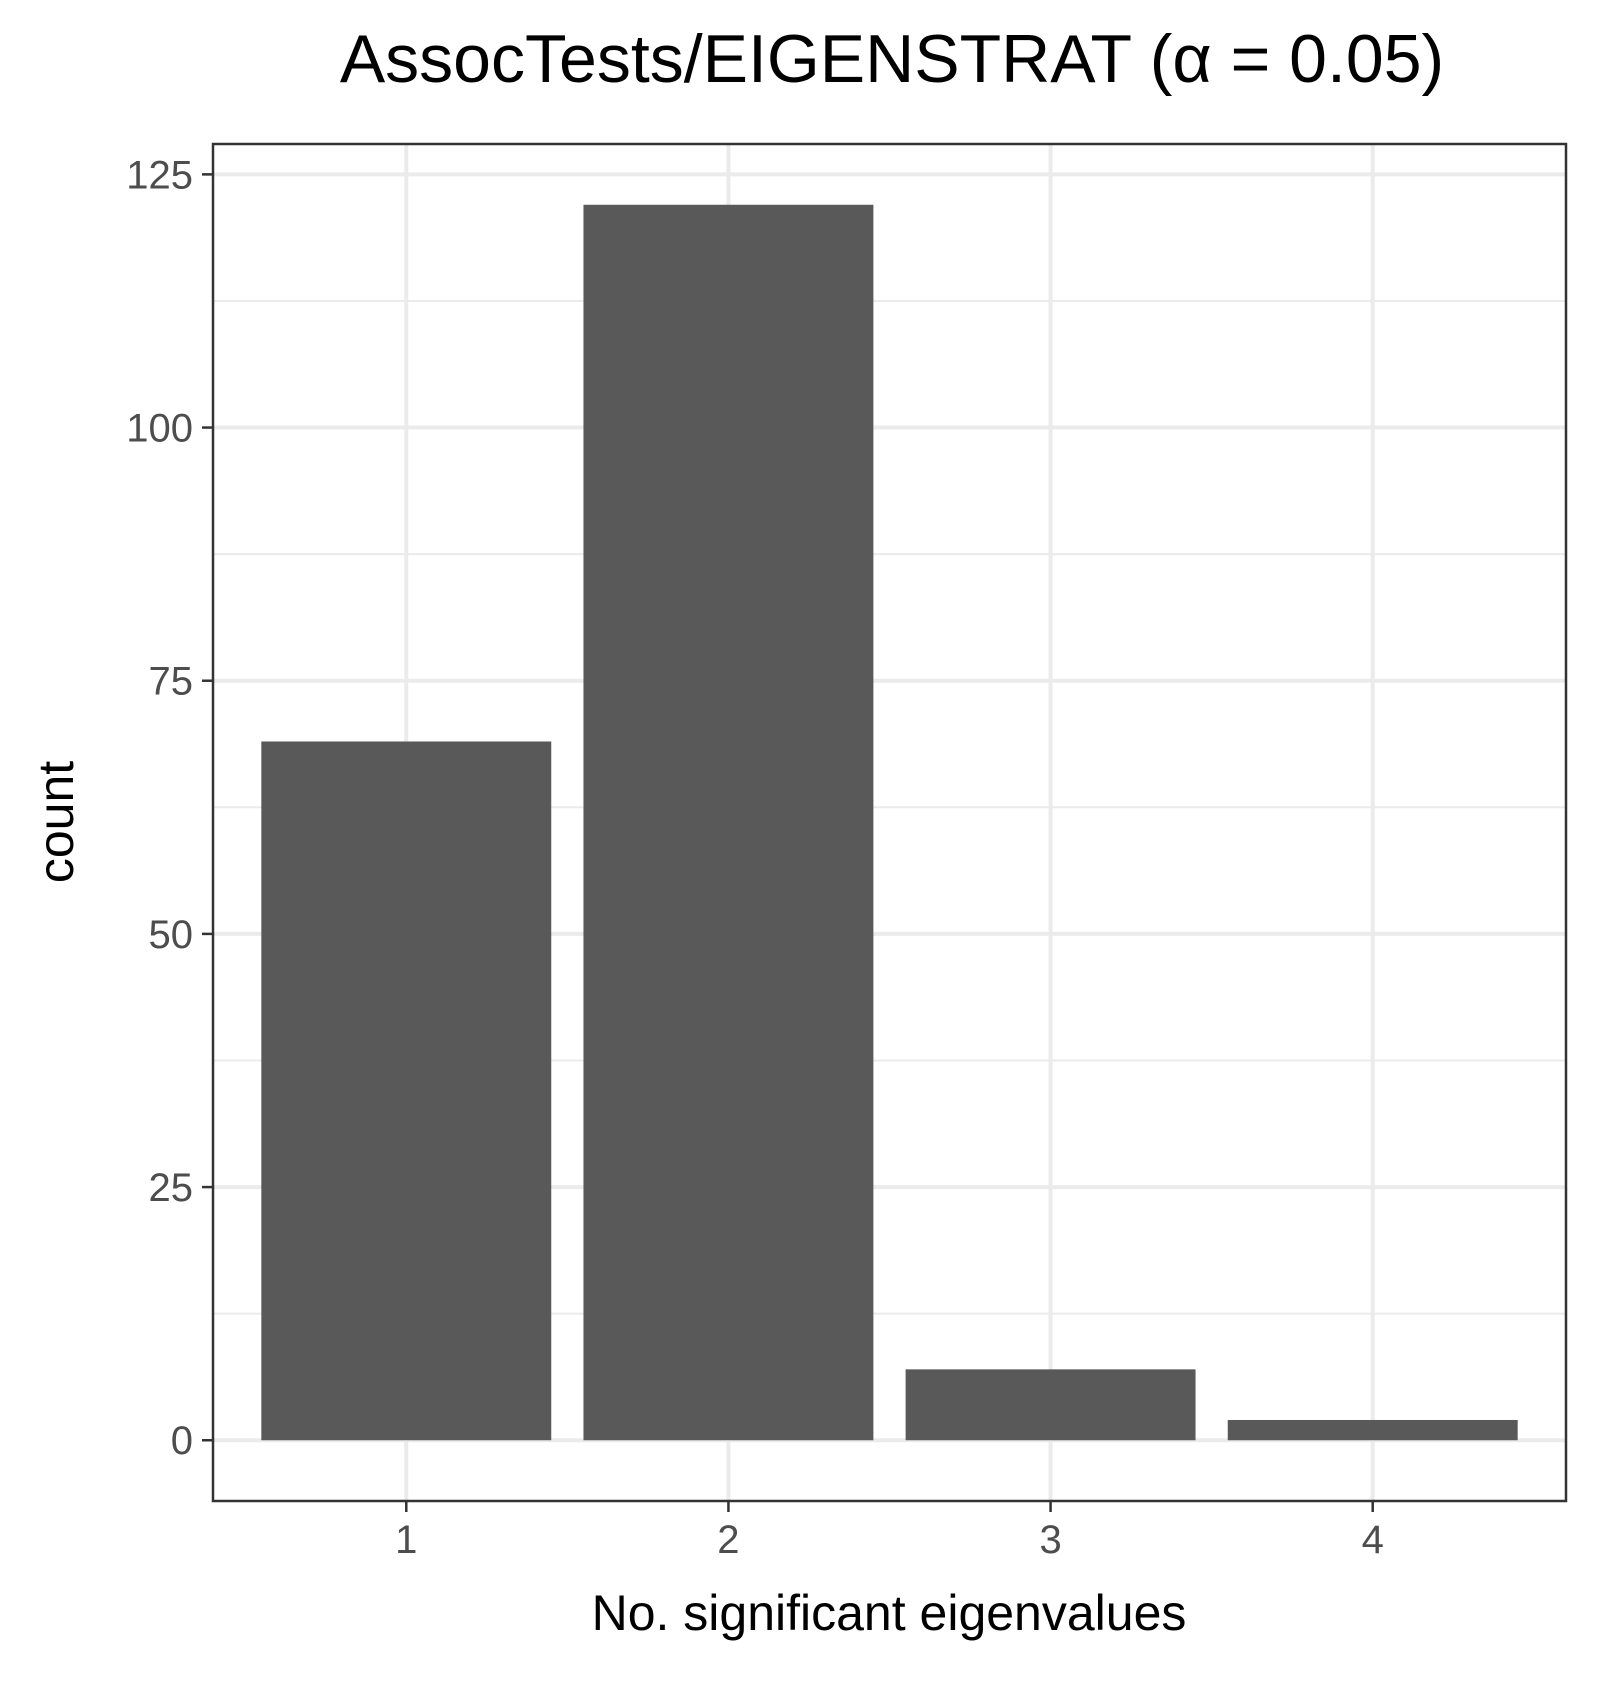 The image size is (1600, 1685). What do you see at coordinates (159, 175) in the screenshot?
I see `y-tick-label: 125` at bounding box center [159, 175].